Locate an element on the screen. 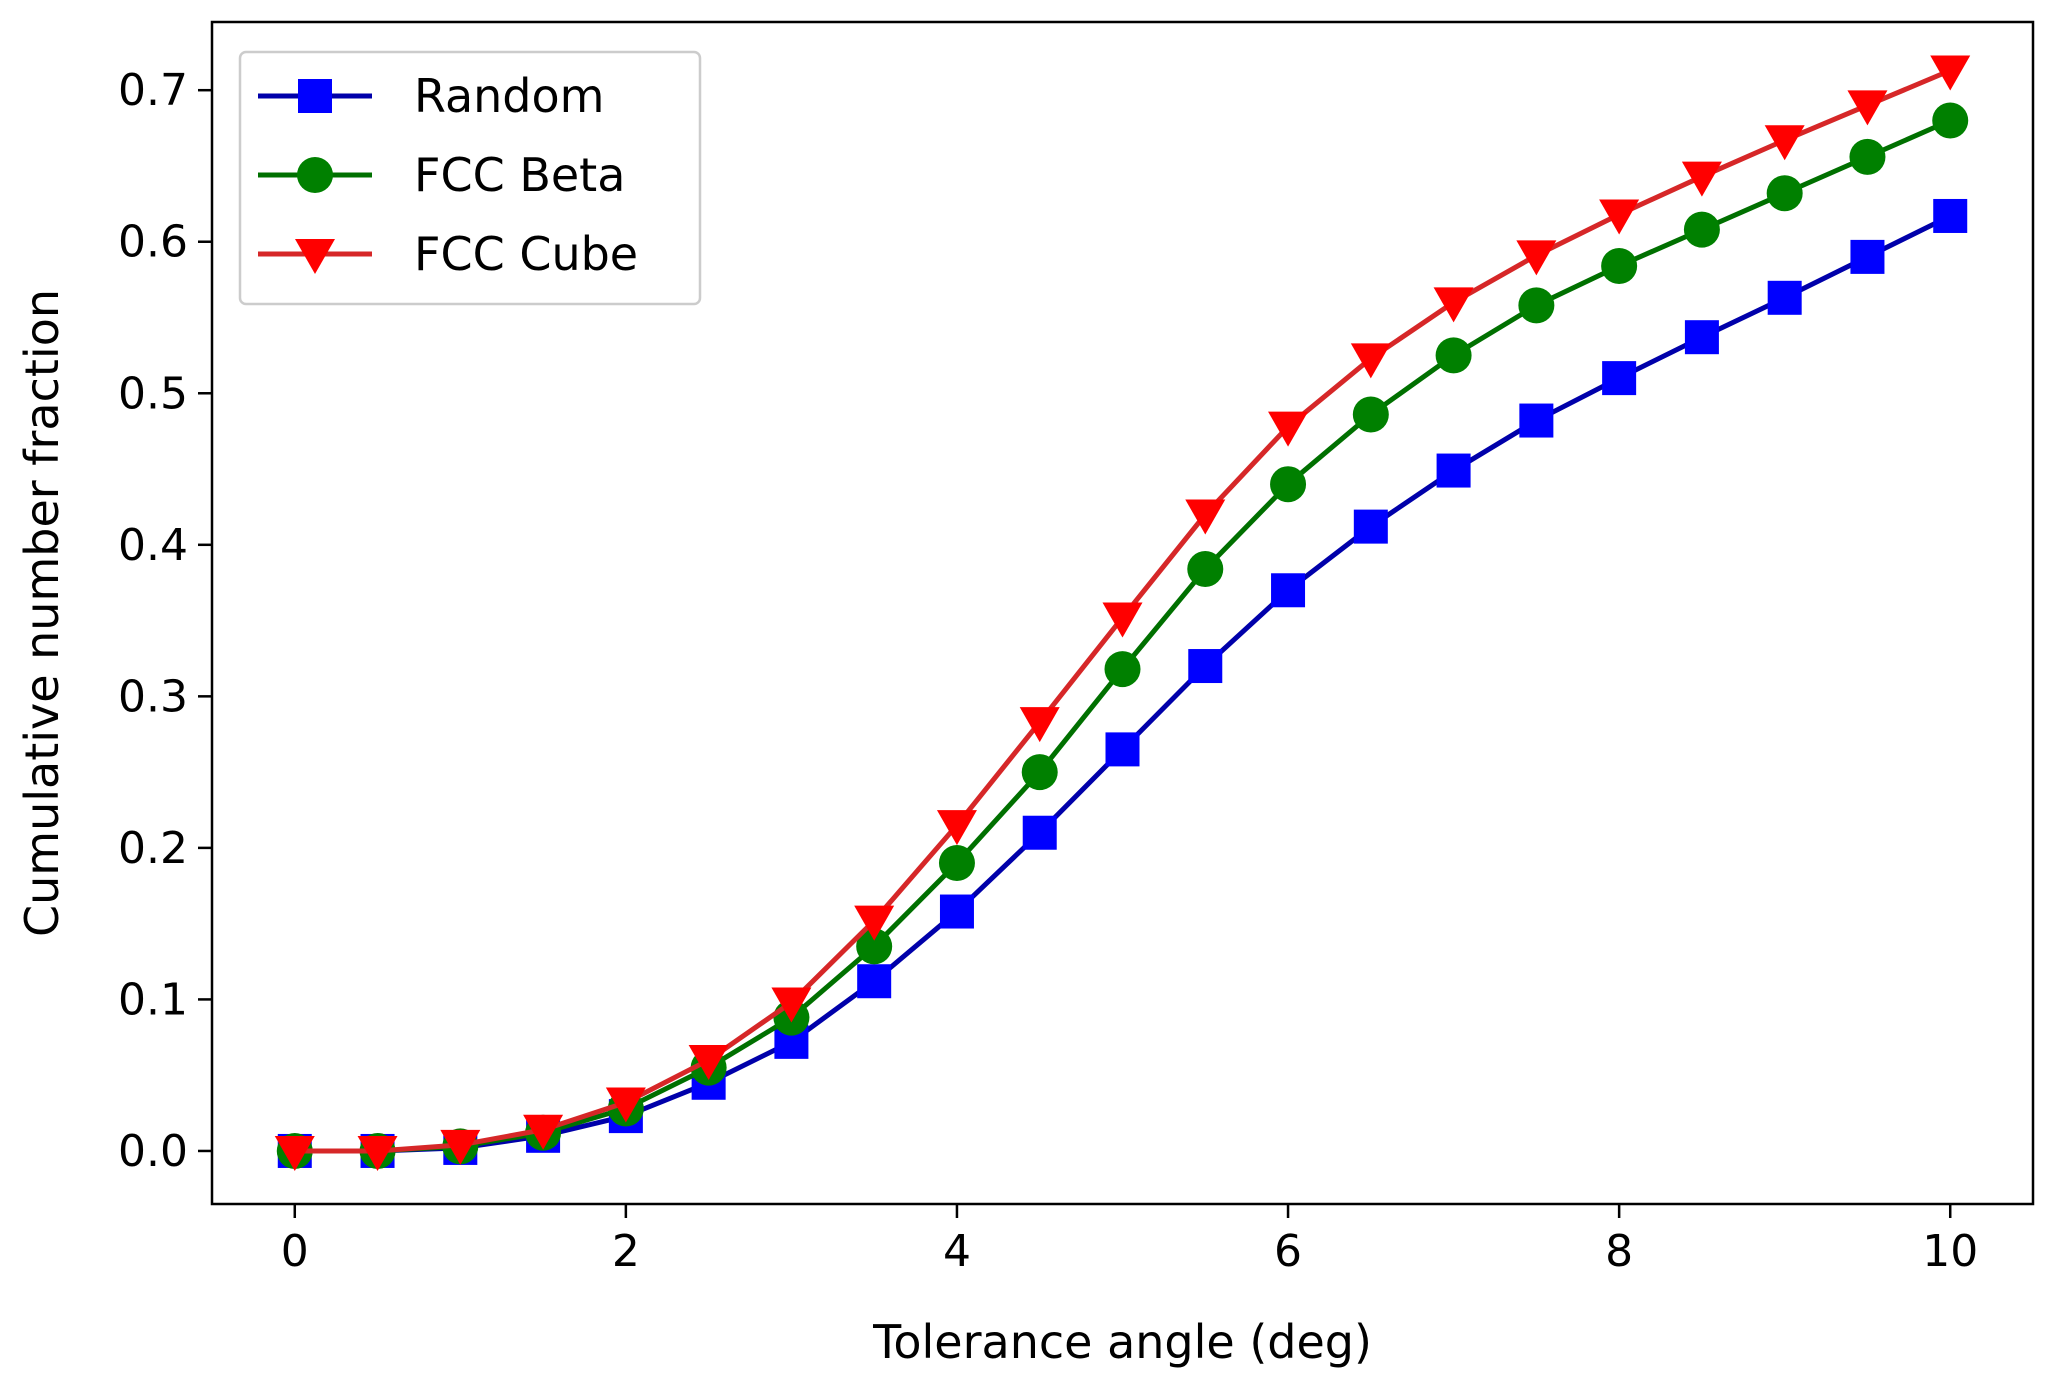 This screenshot has width=2046, height=1378. x-axis-title: Tolerance angle (deg) is located at coordinates (1122, 1342).